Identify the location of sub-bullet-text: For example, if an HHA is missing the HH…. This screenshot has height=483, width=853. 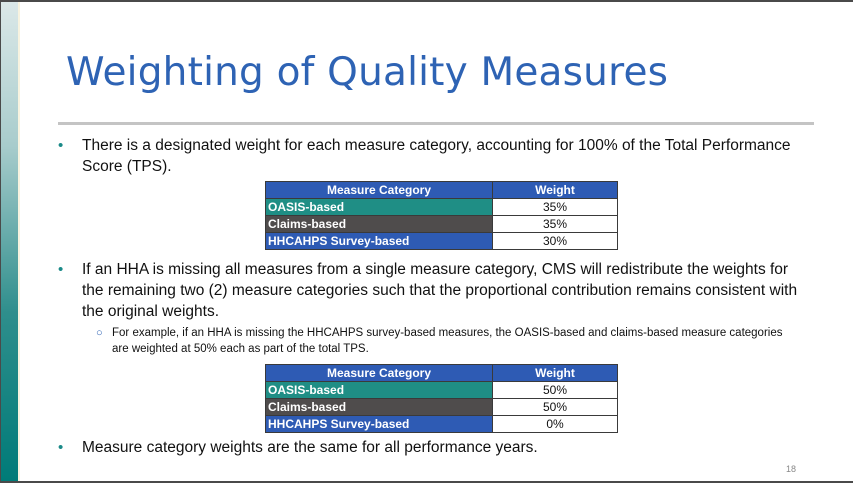
(447, 341).